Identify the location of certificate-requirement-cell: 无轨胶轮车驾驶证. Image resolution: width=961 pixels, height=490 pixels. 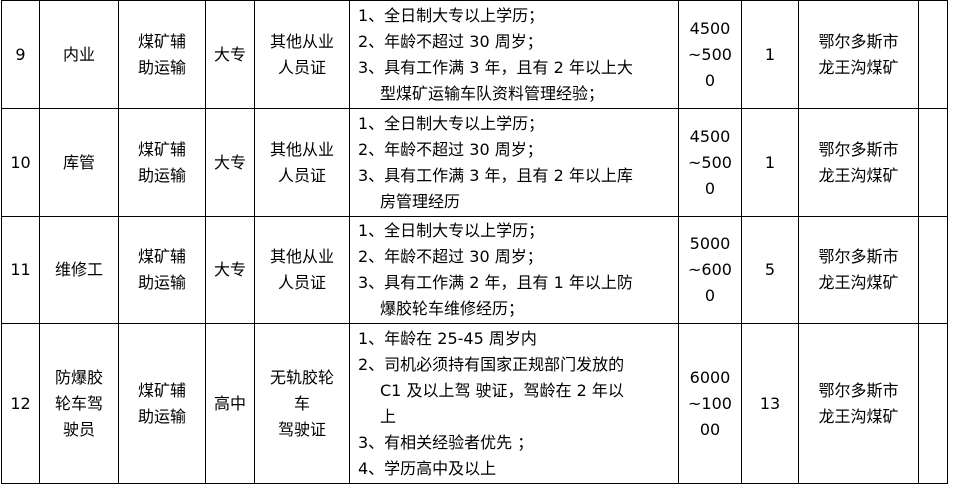
(302, 403).